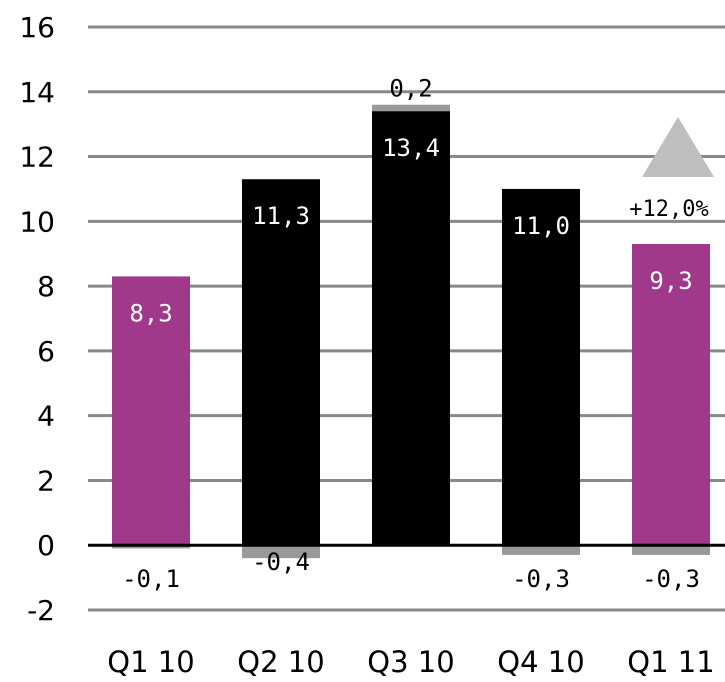 This screenshot has height=682, width=725. Describe the element at coordinates (41, 610) in the screenshot. I see `y-tick-label: -2` at that location.